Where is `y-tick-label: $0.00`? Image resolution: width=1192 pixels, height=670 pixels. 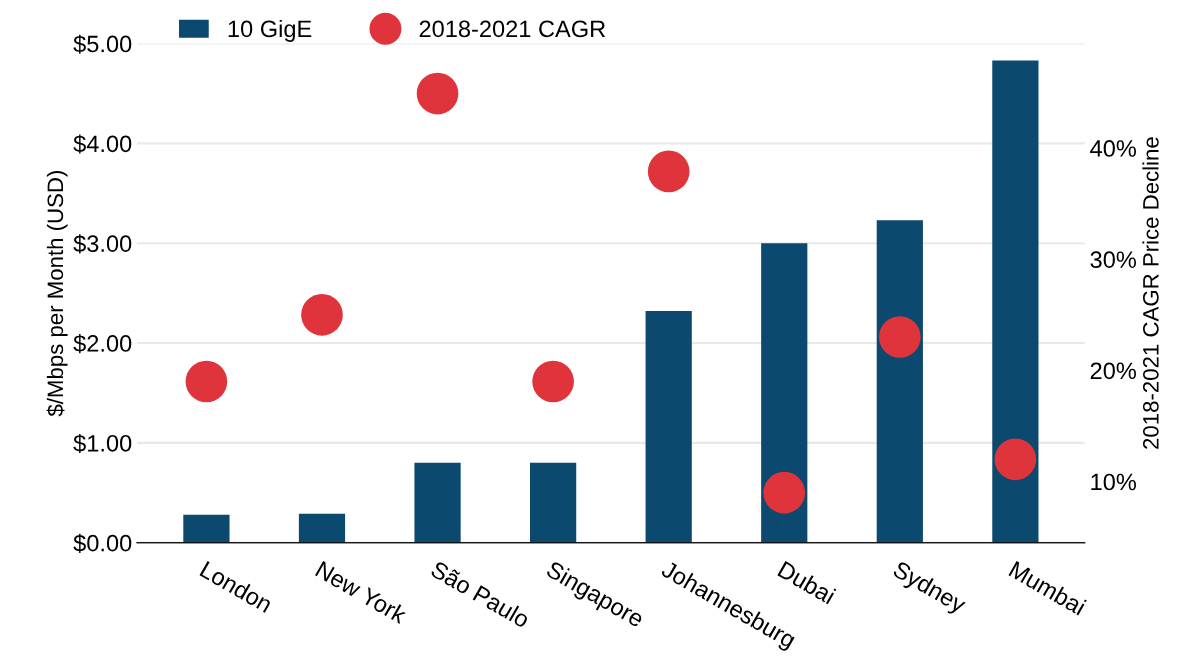 y-tick-label: $0.00 is located at coordinates (102, 543).